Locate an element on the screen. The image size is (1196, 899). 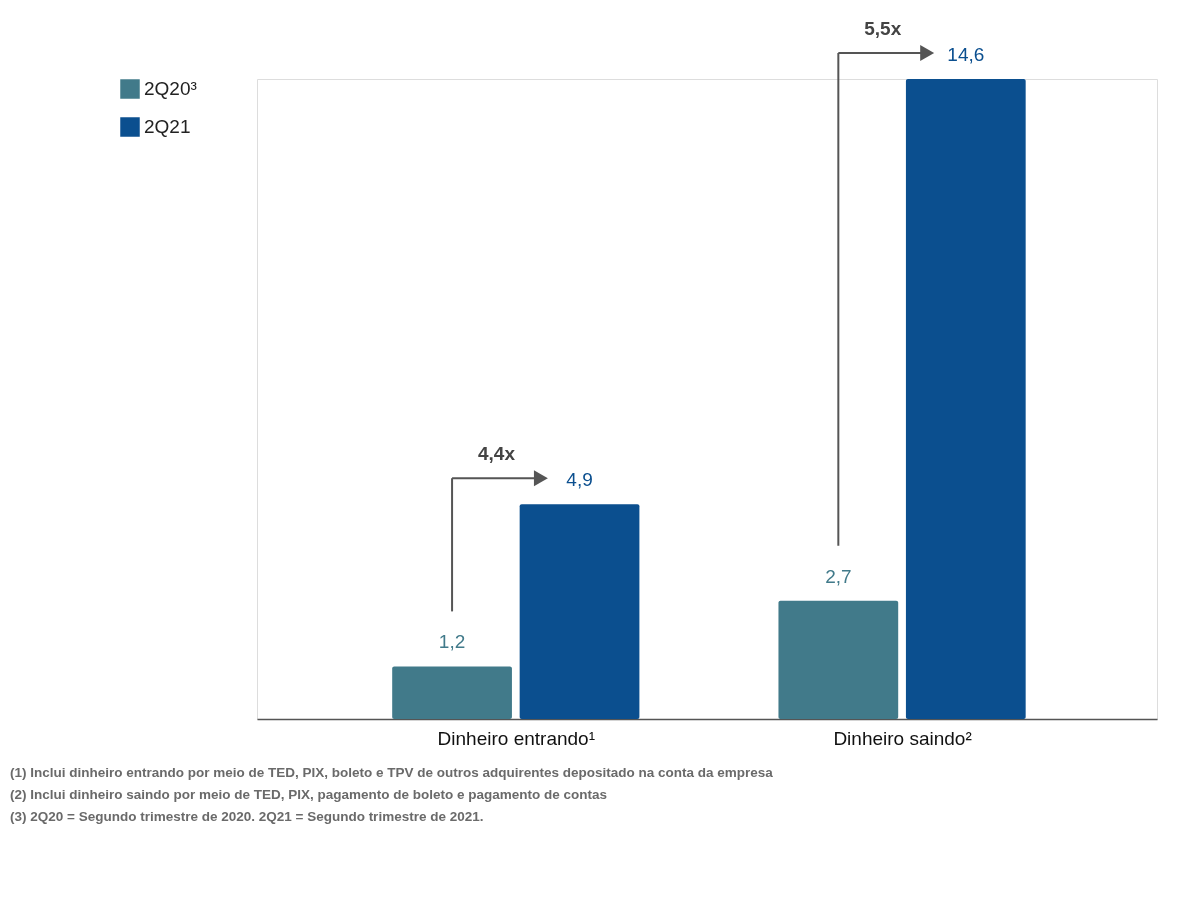
x-tick-label: Dinheiro saindo² is located at coordinates (902, 738).